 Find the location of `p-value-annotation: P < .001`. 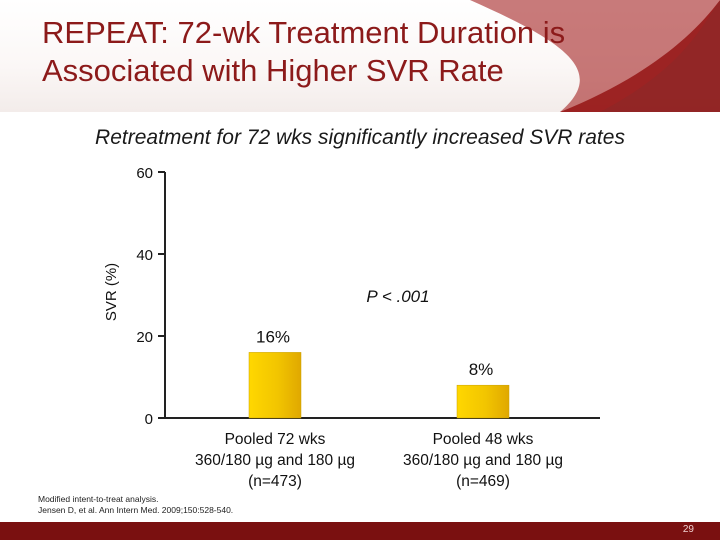

p-value-annotation: P < .001 is located at coordinates (397, 296).